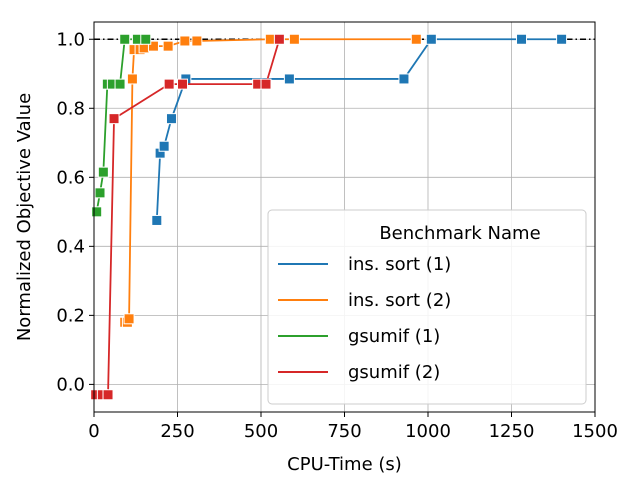 The width and height of the screenshot is (640, 480). What do you see at coordinates (399, 300) in the screenshot?
I see `legend-label: ins. sort (2)` at bounding box center [399, 300].